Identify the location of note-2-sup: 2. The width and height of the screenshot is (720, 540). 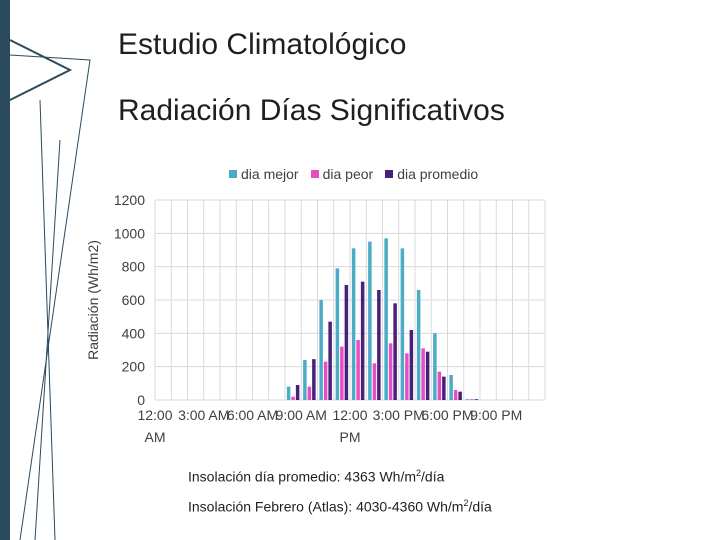
(466, 503).